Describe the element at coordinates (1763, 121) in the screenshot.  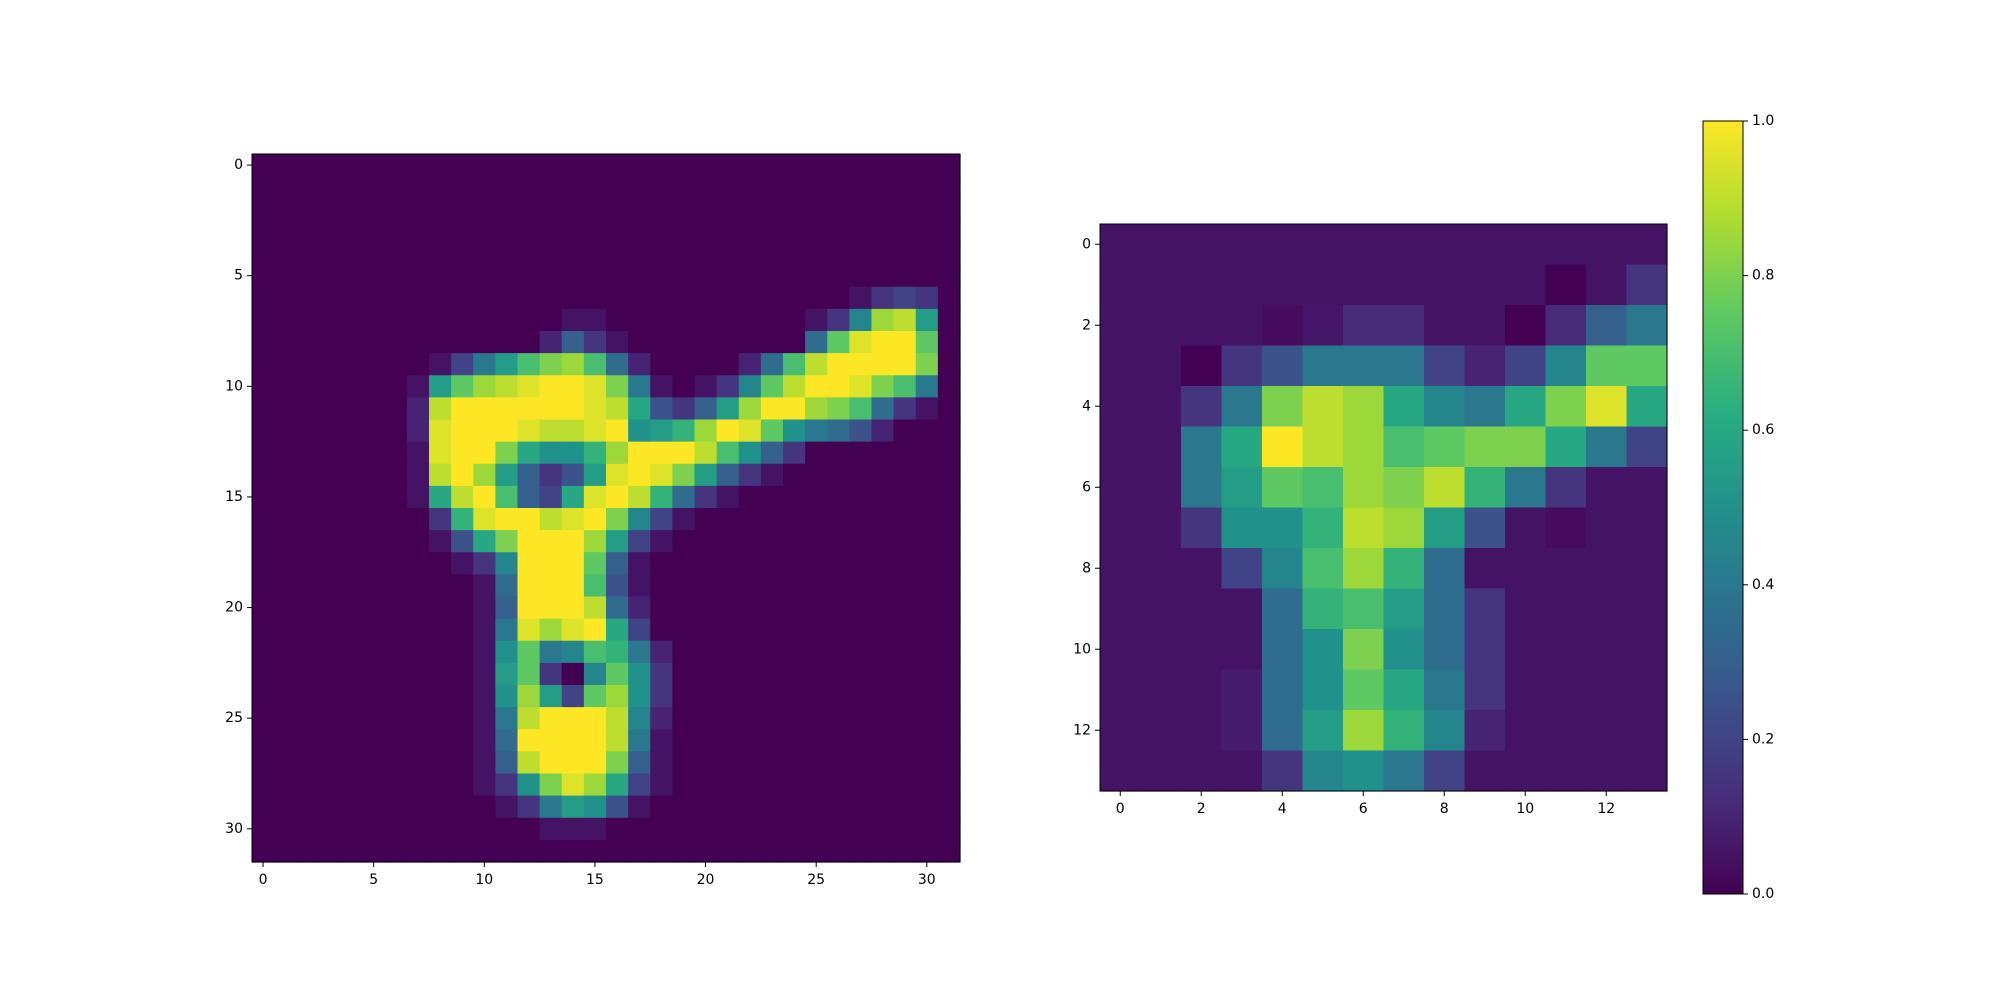
I see `colorbar-tick-label: 1.0` at that location.